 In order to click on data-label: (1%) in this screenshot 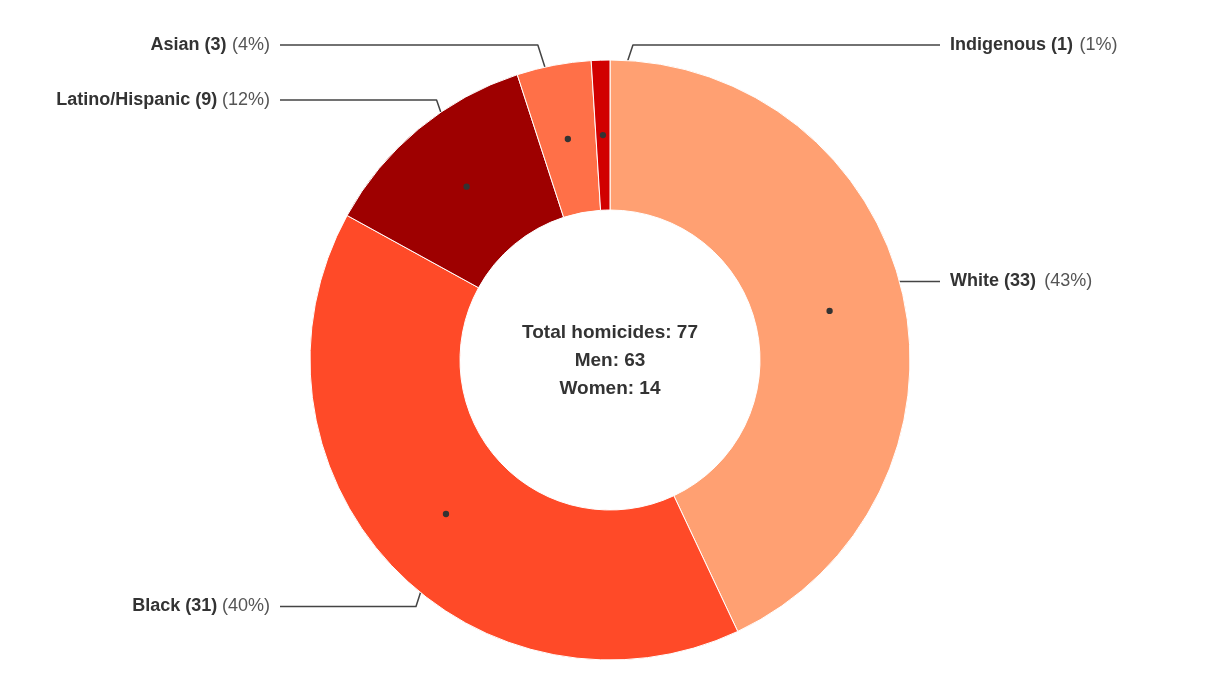, I will do `click(1098, 44)`.